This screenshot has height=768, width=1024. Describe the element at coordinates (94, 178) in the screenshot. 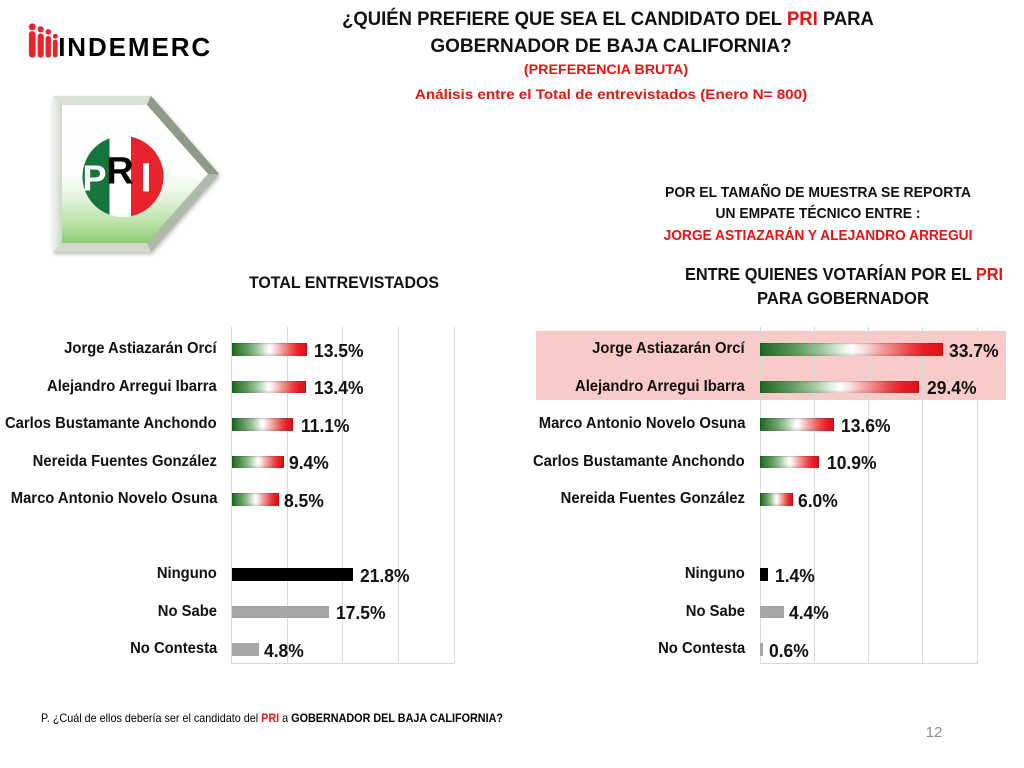

I see `svg-text: P` at that location.